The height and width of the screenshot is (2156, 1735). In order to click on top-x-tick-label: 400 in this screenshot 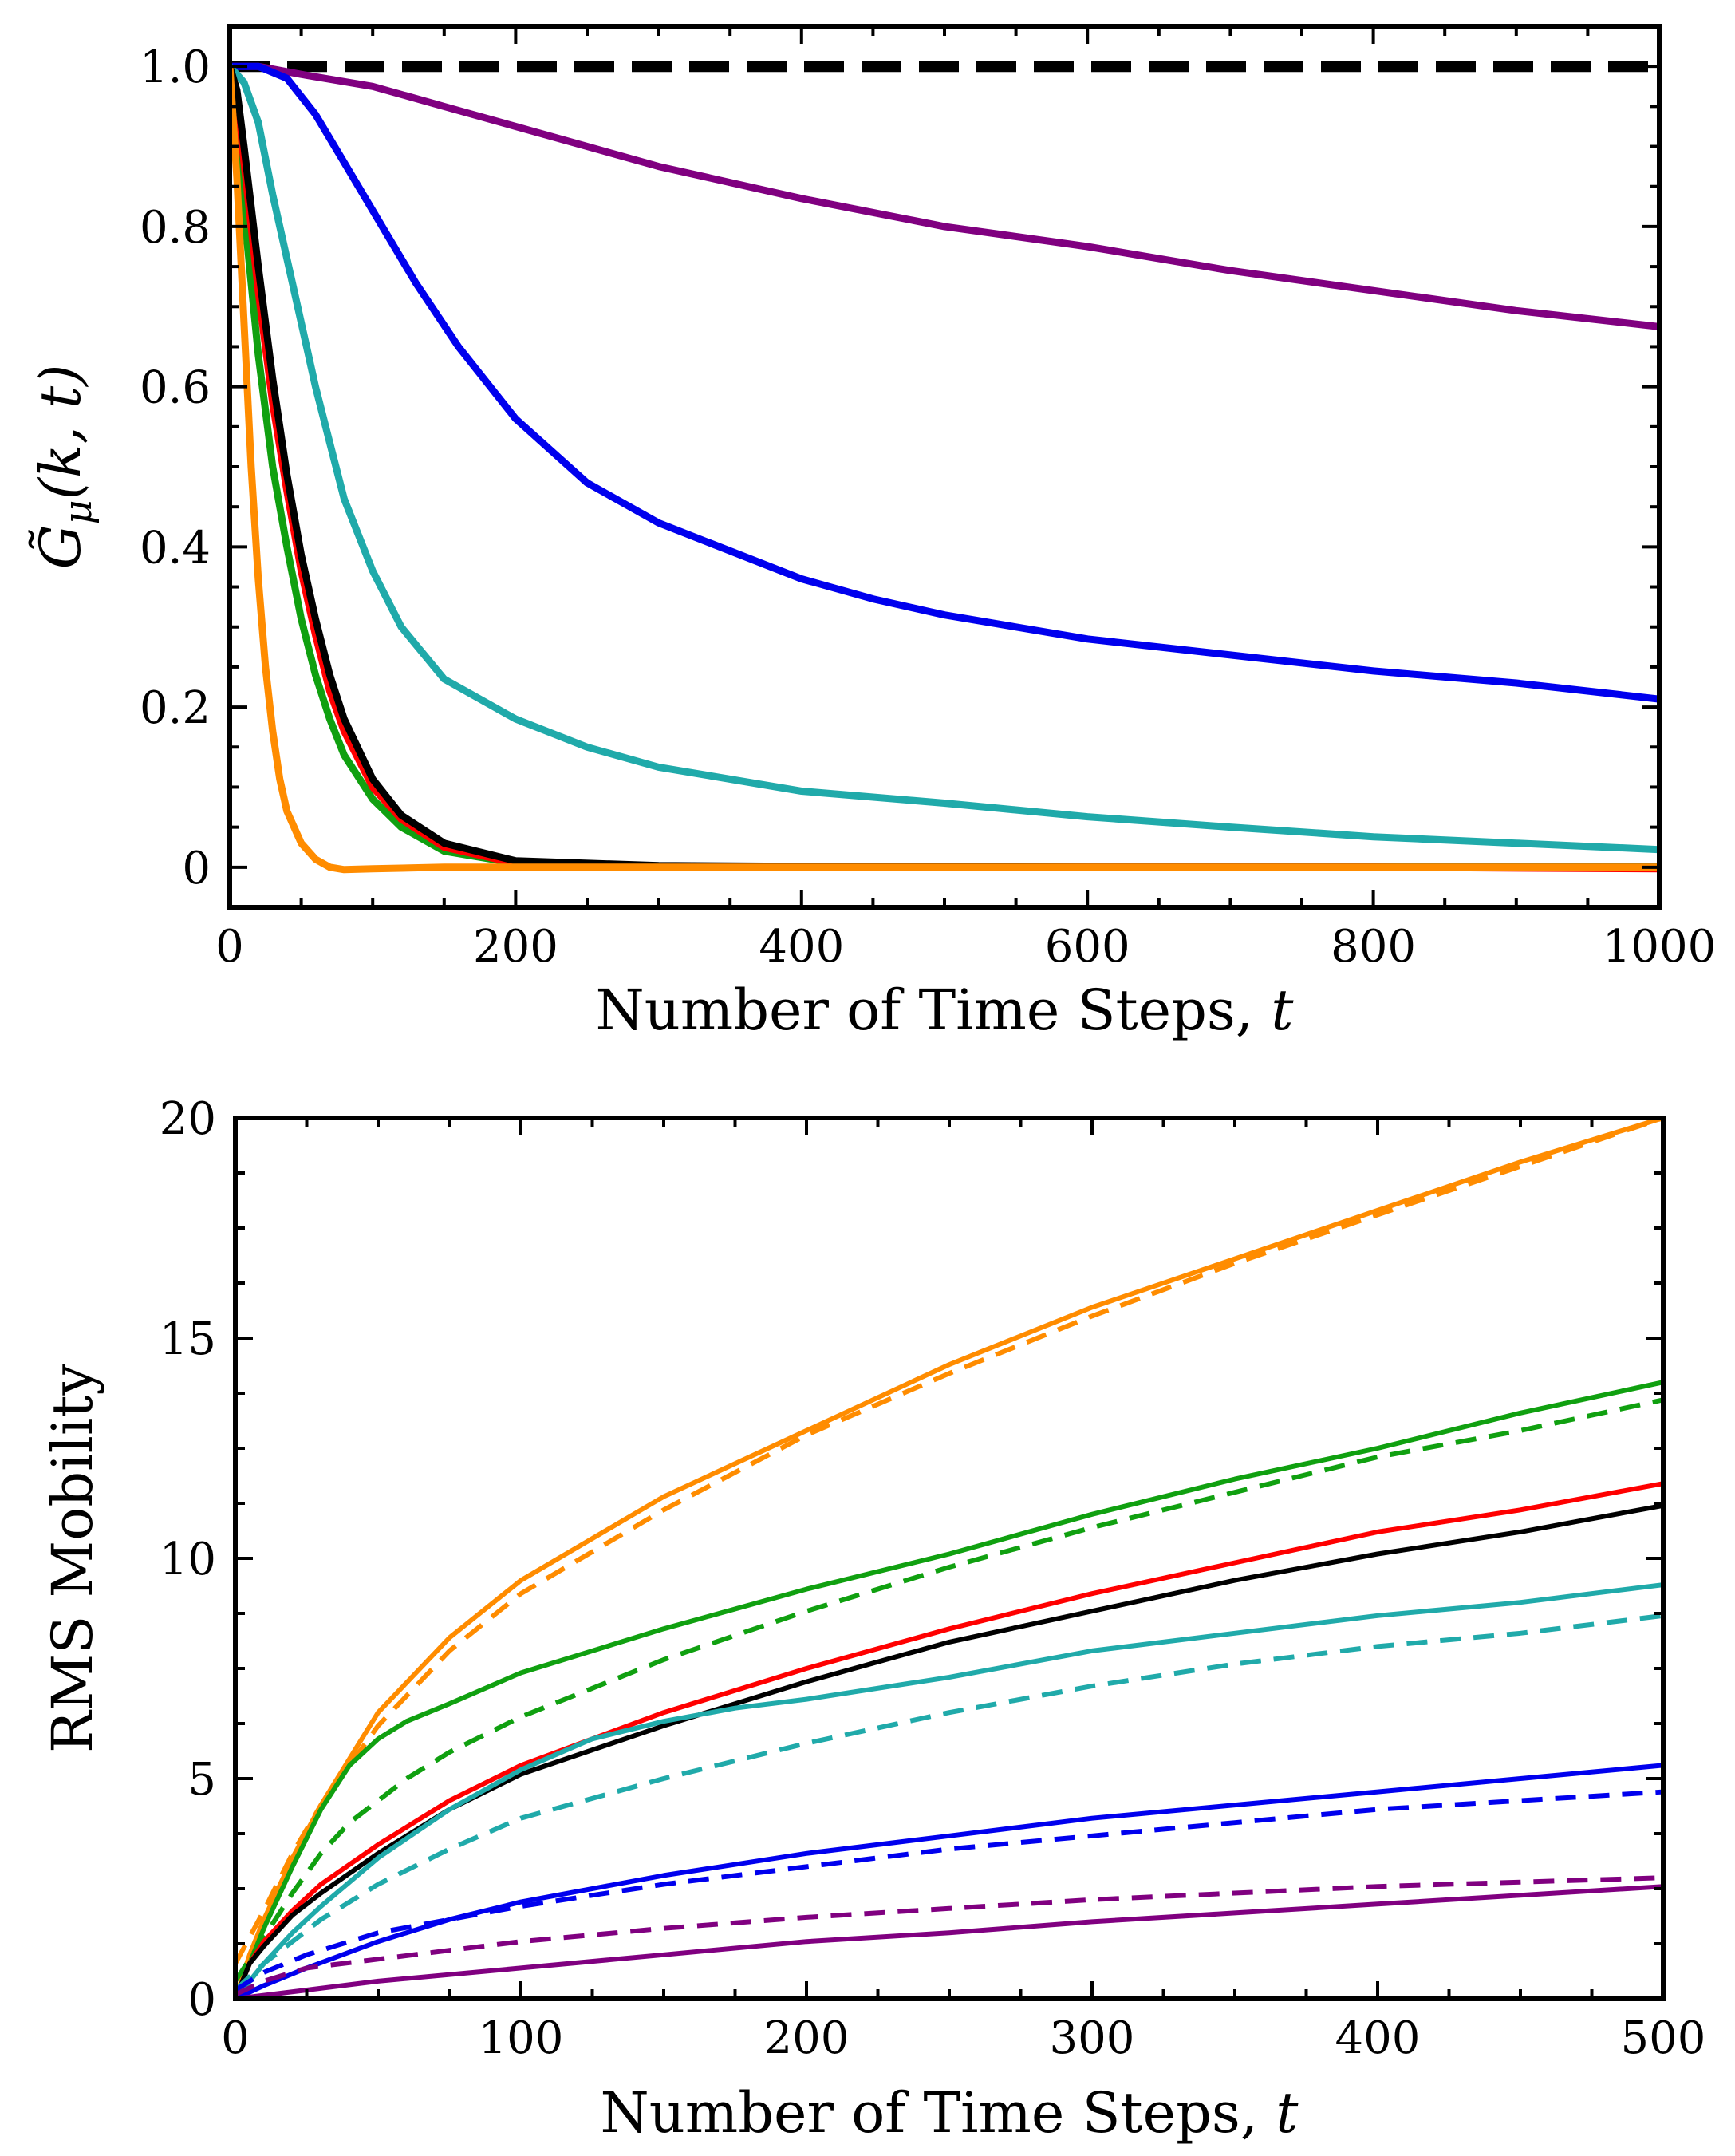, I will do `click(801, 947)`.